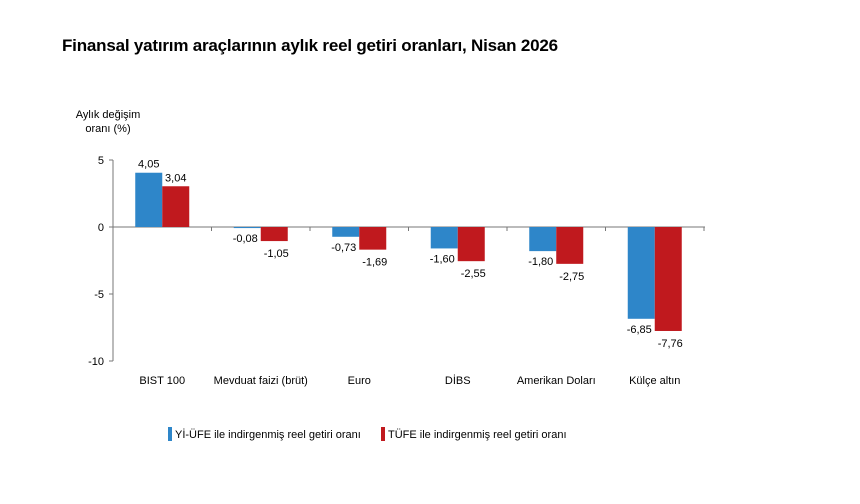 This screenshot has height=504, width=860. What do you see at coordinates (343, 248) in the screenshot?
I see `data-label: -0,73` at bounding box center [343, 248].